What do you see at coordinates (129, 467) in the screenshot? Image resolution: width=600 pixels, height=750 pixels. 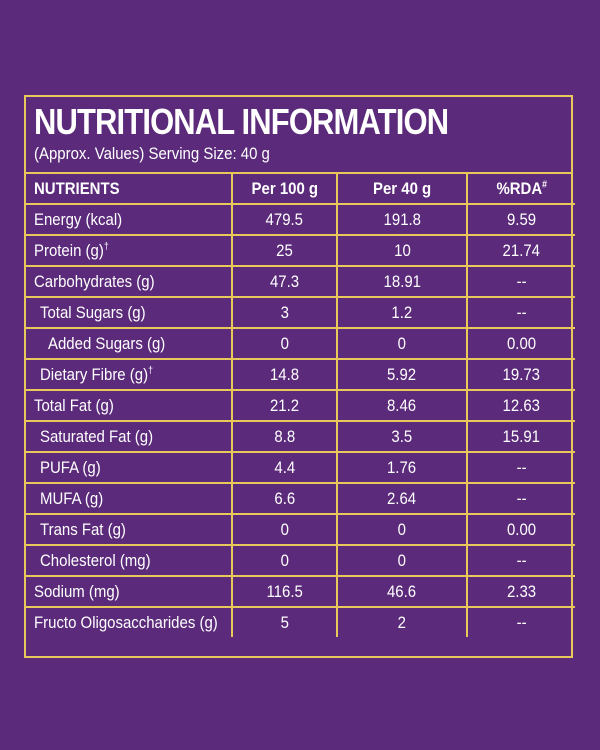 I see `nutrient-name-cell: PUFA (g)` at bounding box center [129, 467].